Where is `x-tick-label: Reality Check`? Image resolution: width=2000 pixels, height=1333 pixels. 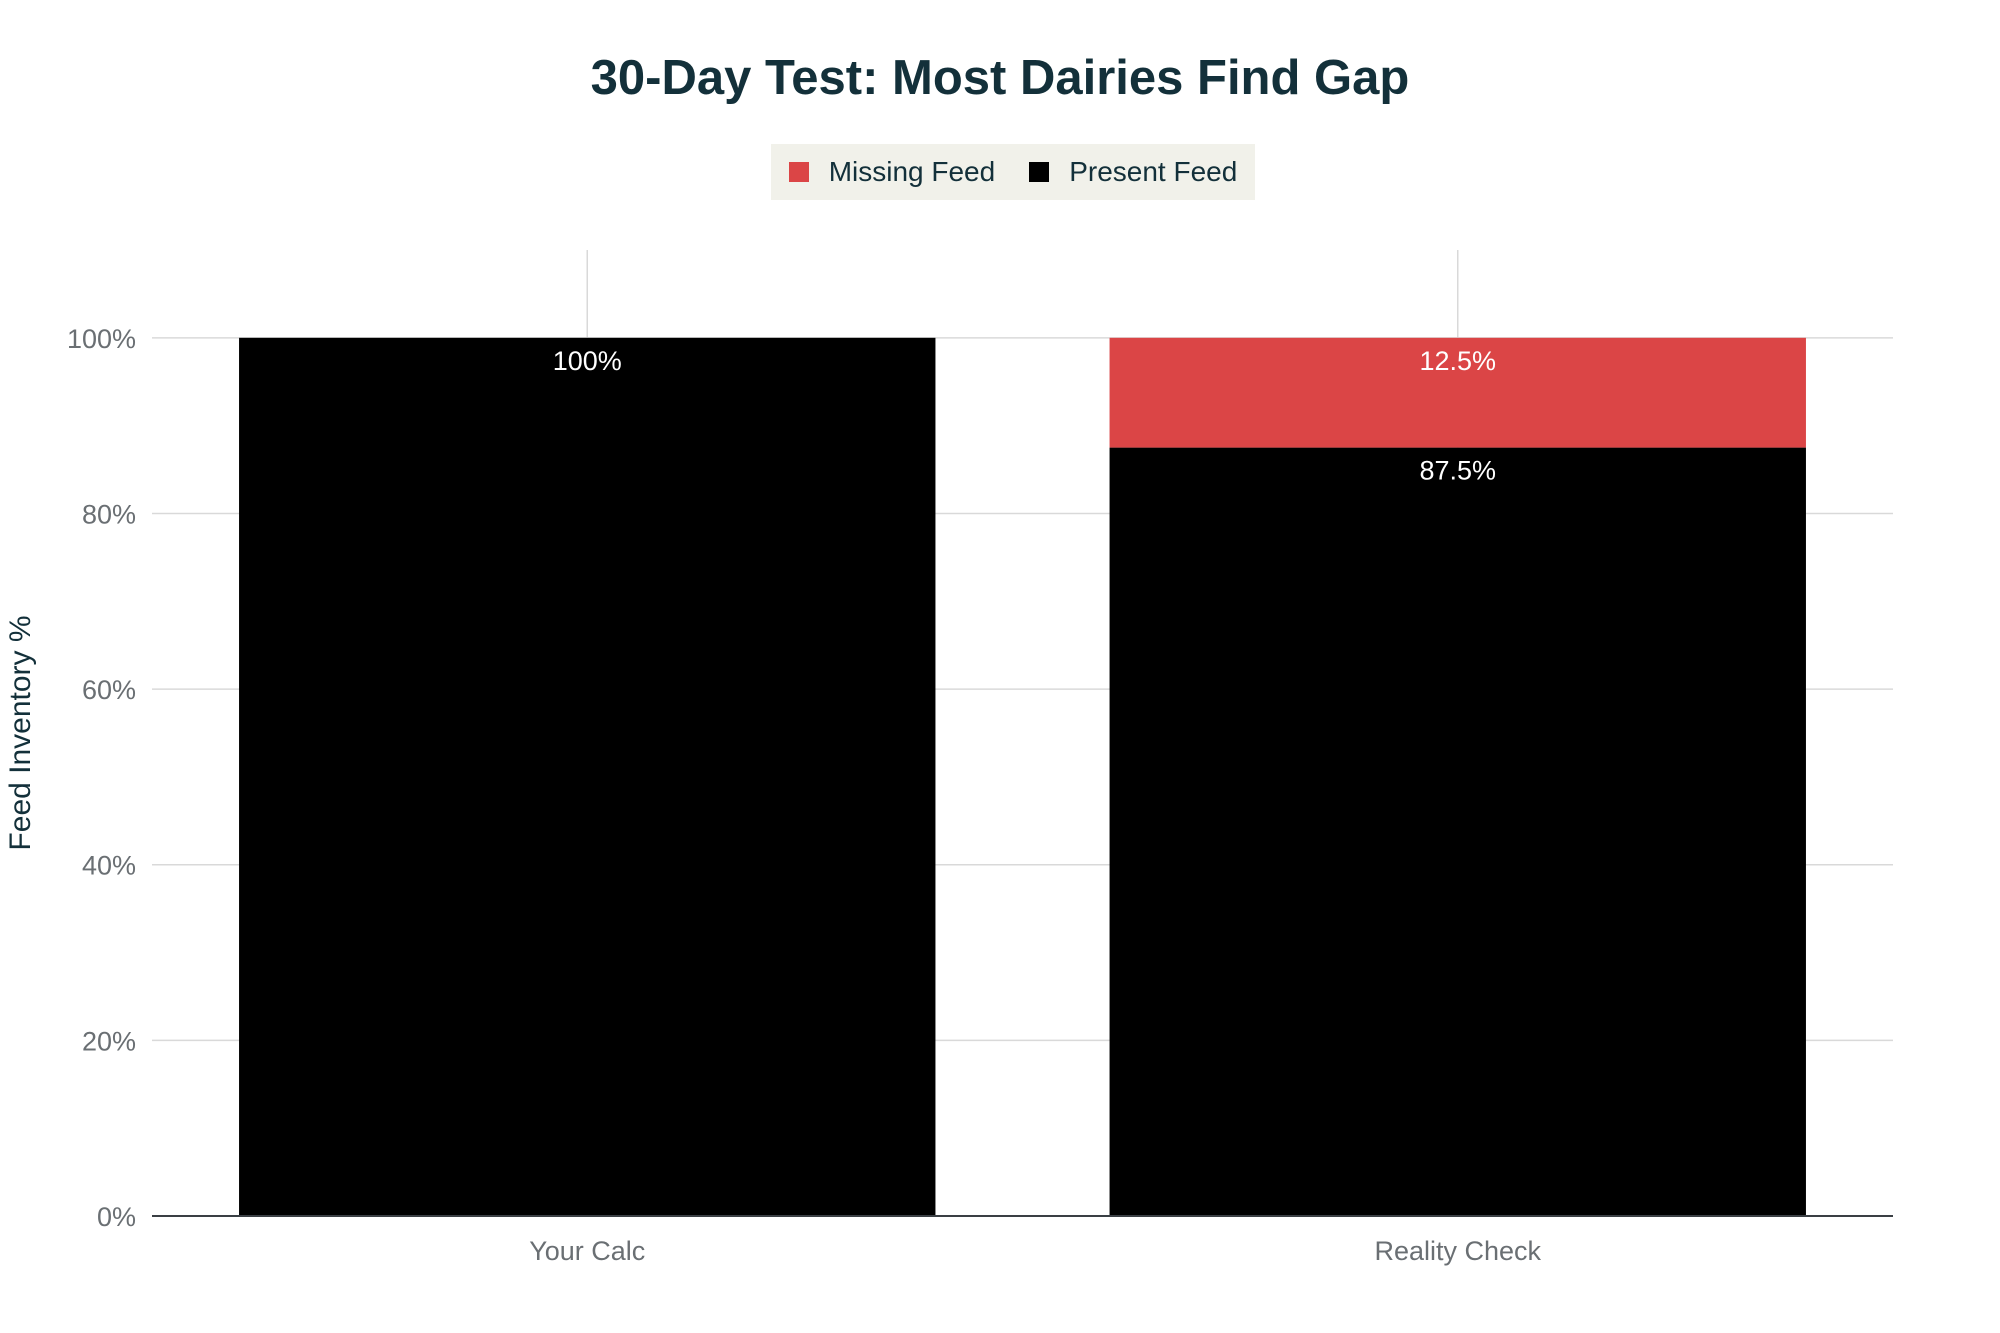 x-tick-label: Reality Check is located at coordinates (1457, 1251).